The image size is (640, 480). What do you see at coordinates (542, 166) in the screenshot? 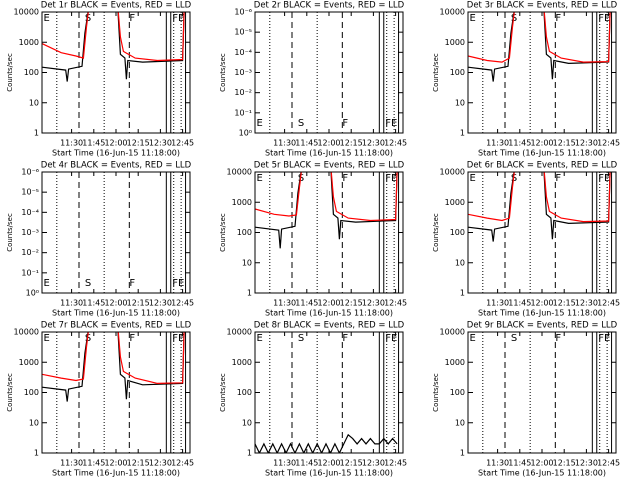
I see `chart-title: Det 6r BLACK = Events, RED = LLD` at bounding box center [542, 166].